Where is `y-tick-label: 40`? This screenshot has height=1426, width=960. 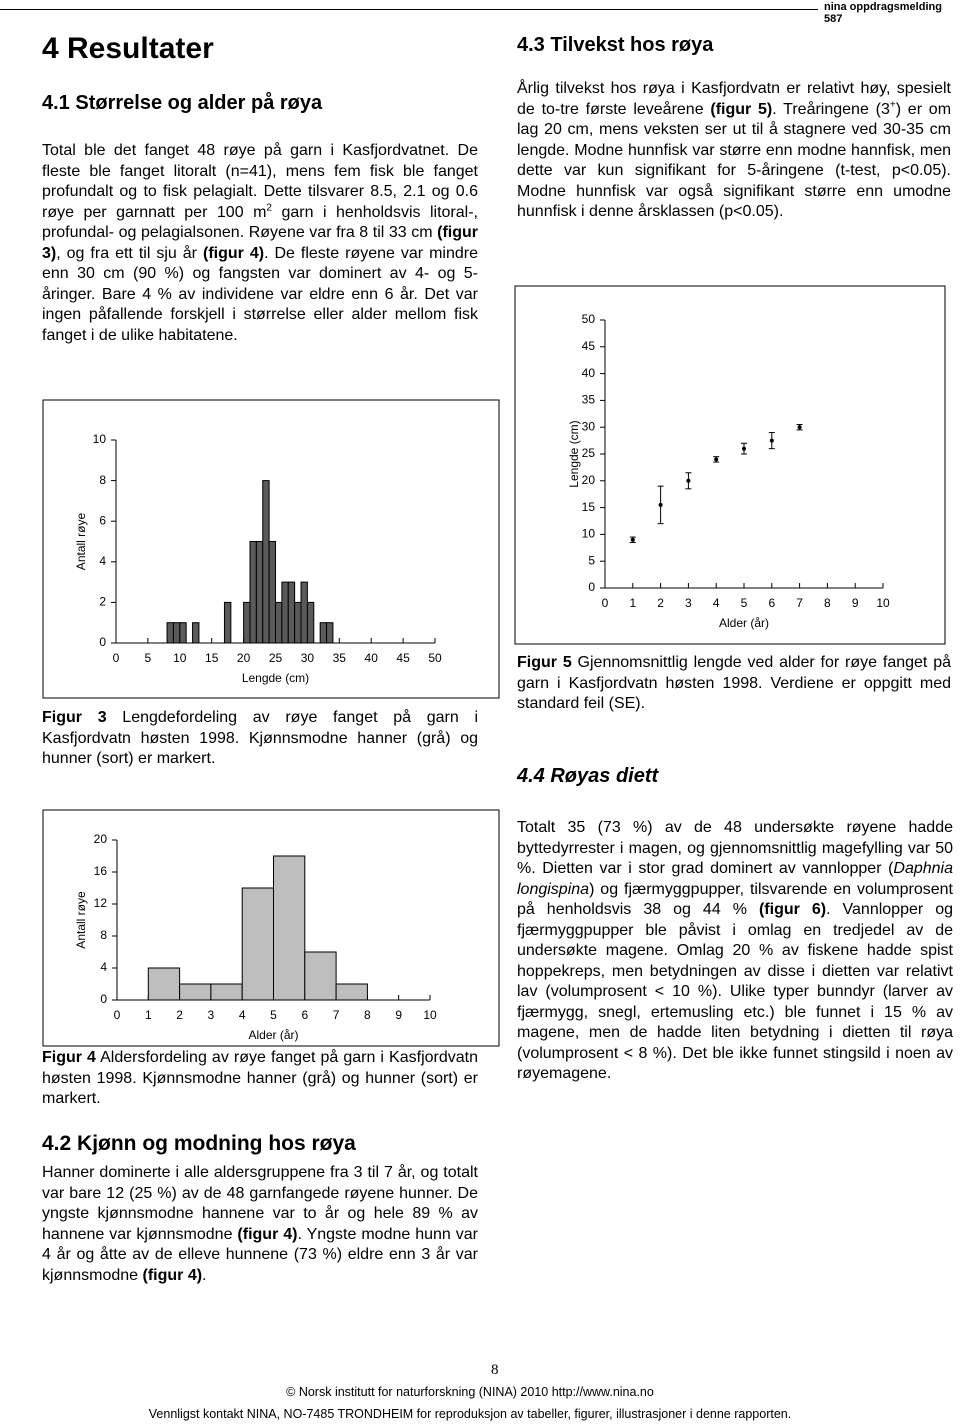 y-tick-label: 40 is located at coordinates (589, 373).